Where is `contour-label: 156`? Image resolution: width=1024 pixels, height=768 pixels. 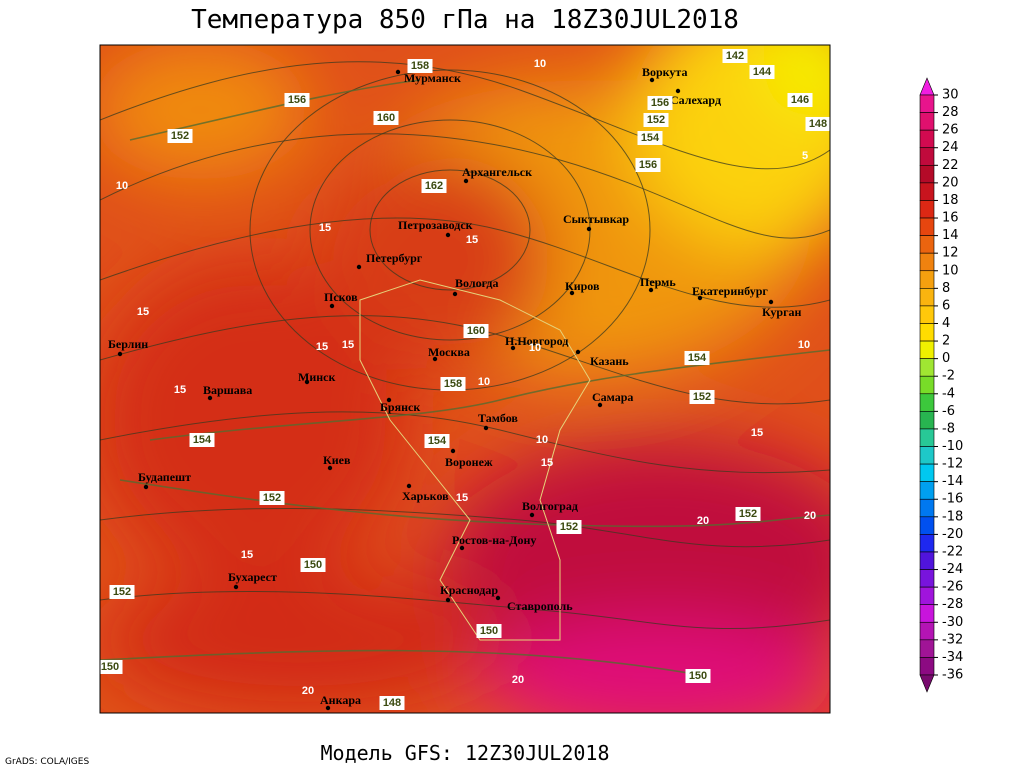
contour-label: 156 is located at coordinates (660, 103).